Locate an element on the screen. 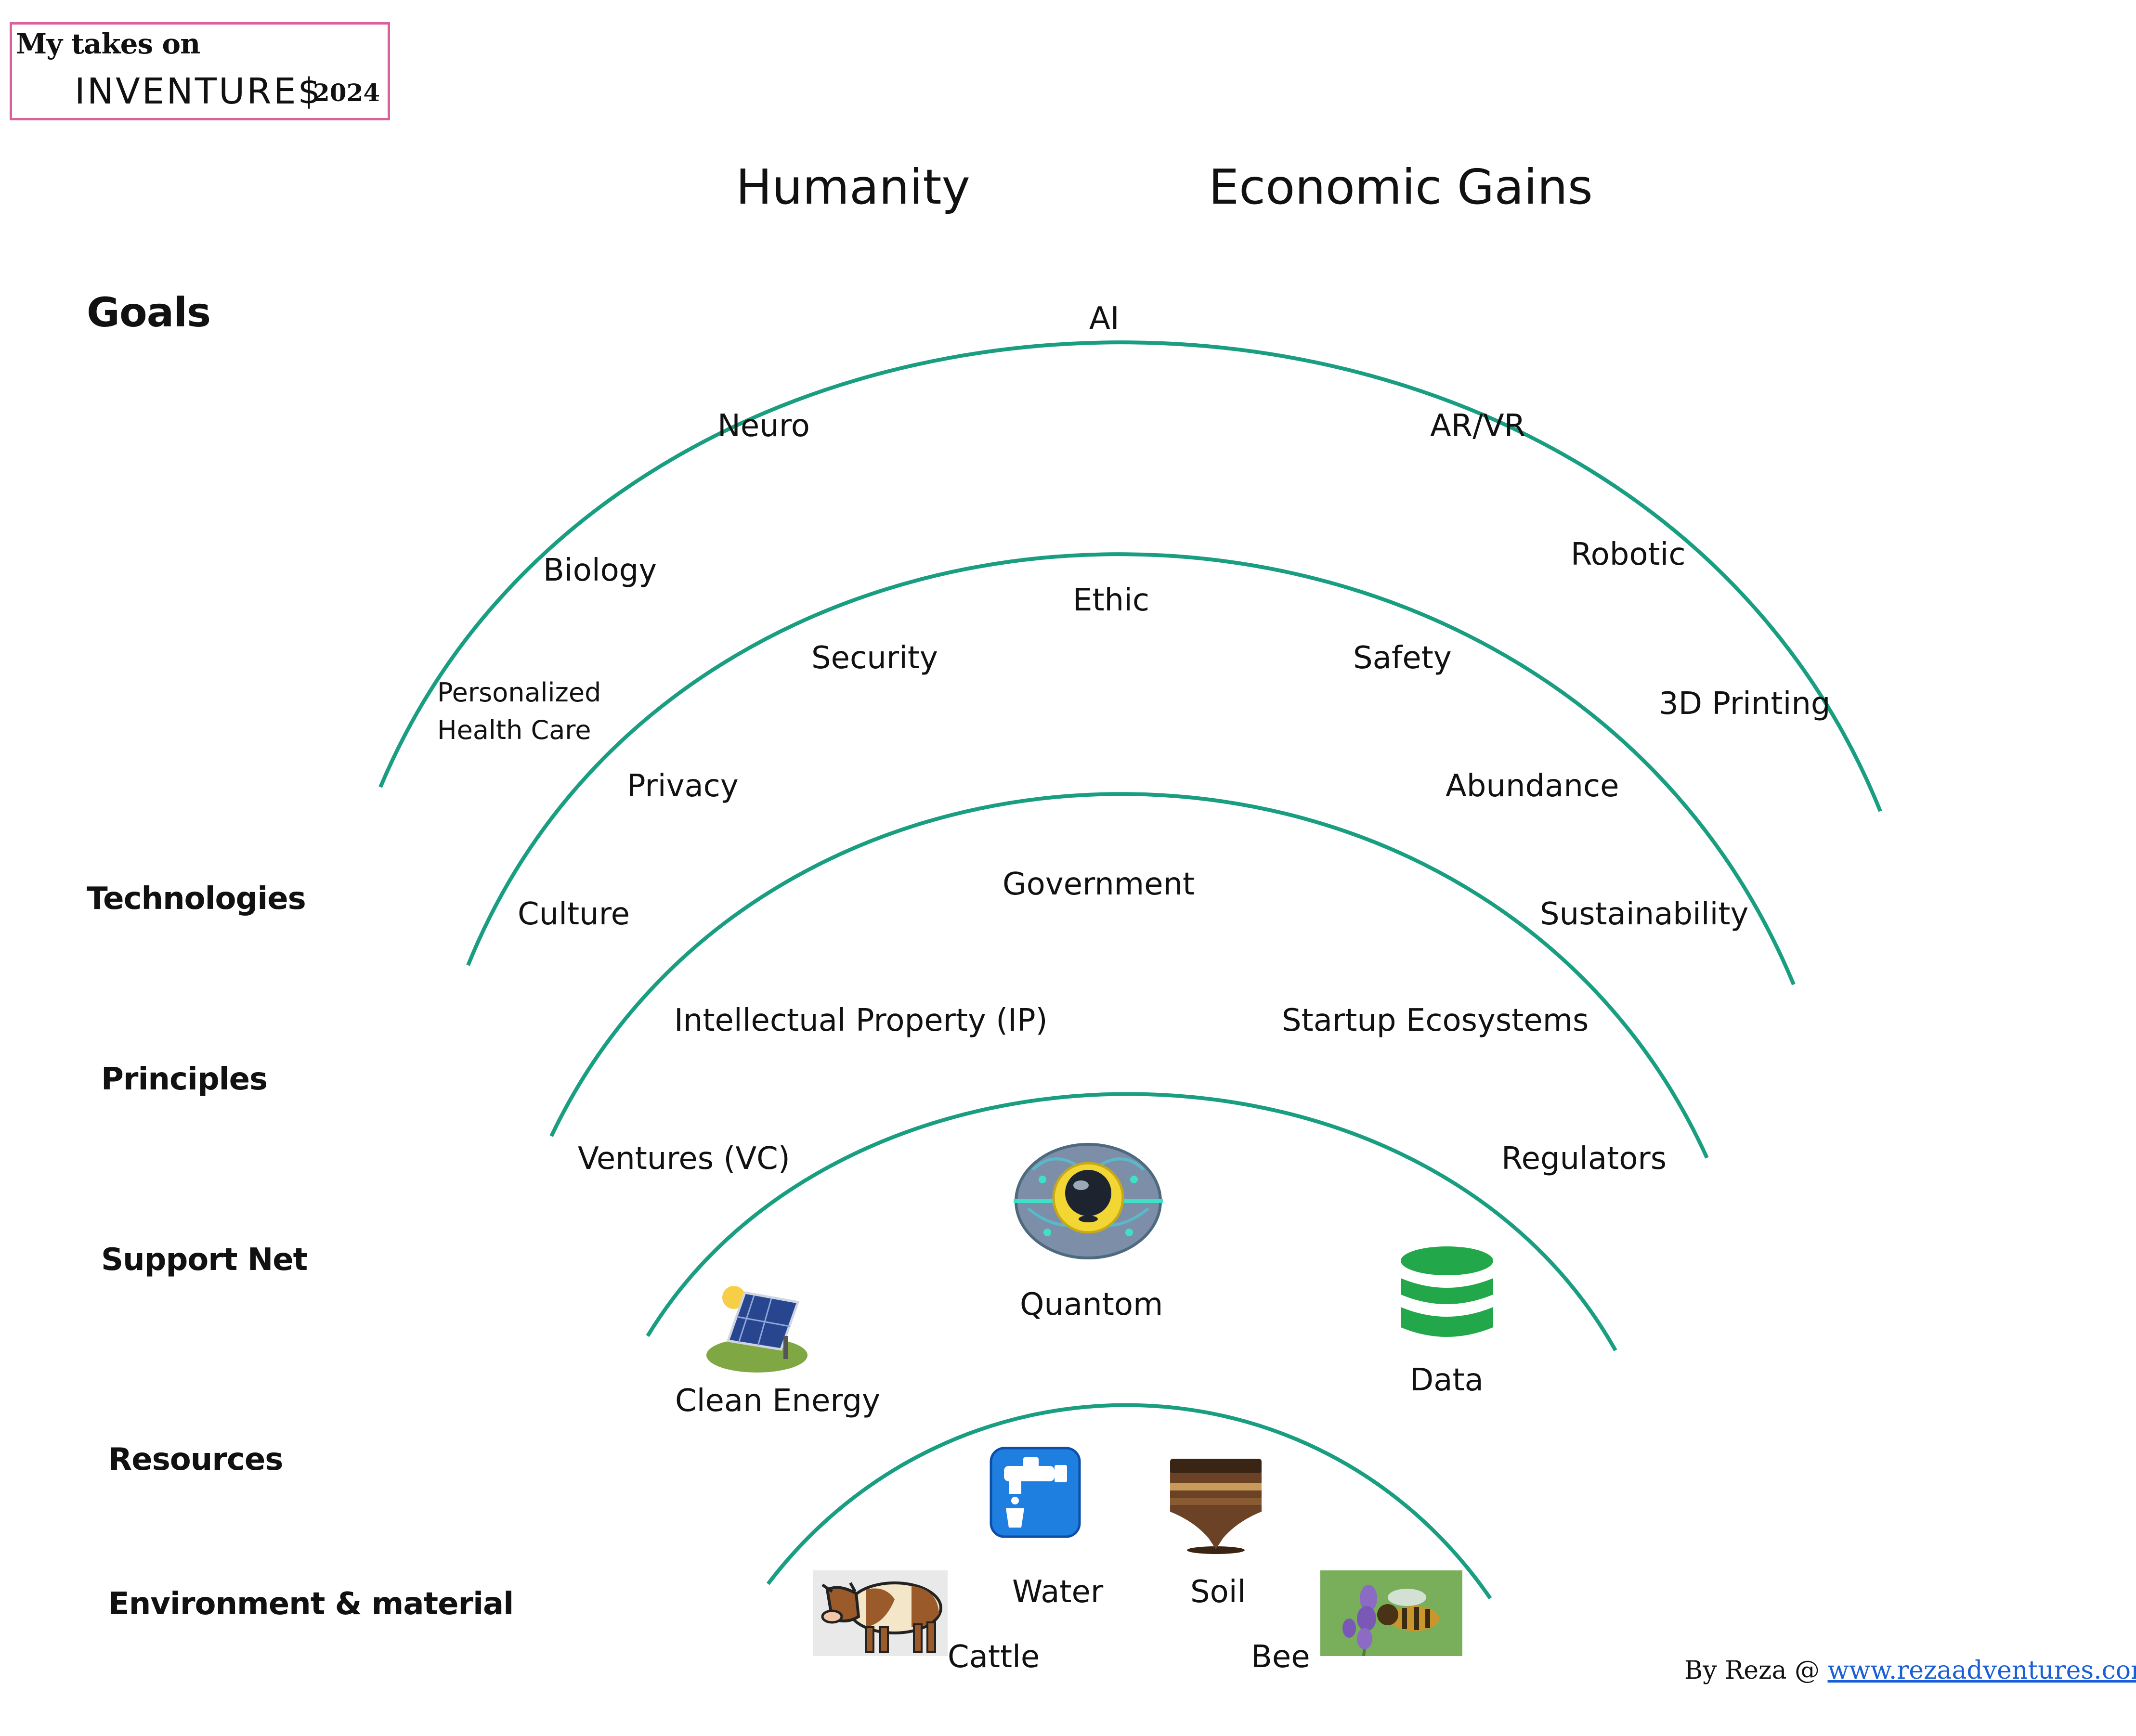  tech-health-line1: Personalized is located at coordinates (519, 692).